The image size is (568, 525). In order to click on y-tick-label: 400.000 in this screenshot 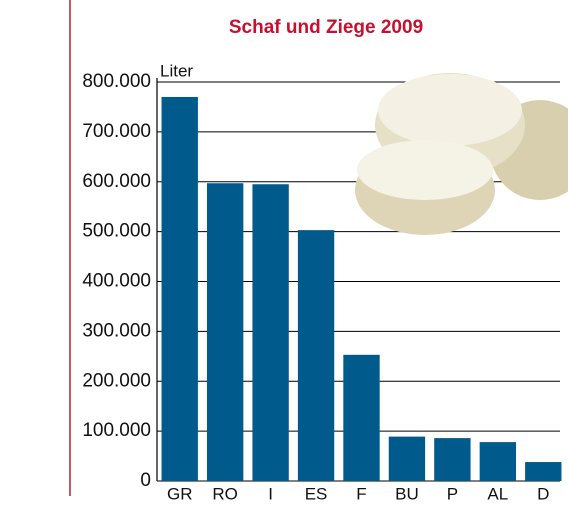, I will do `click(116, 281)`.